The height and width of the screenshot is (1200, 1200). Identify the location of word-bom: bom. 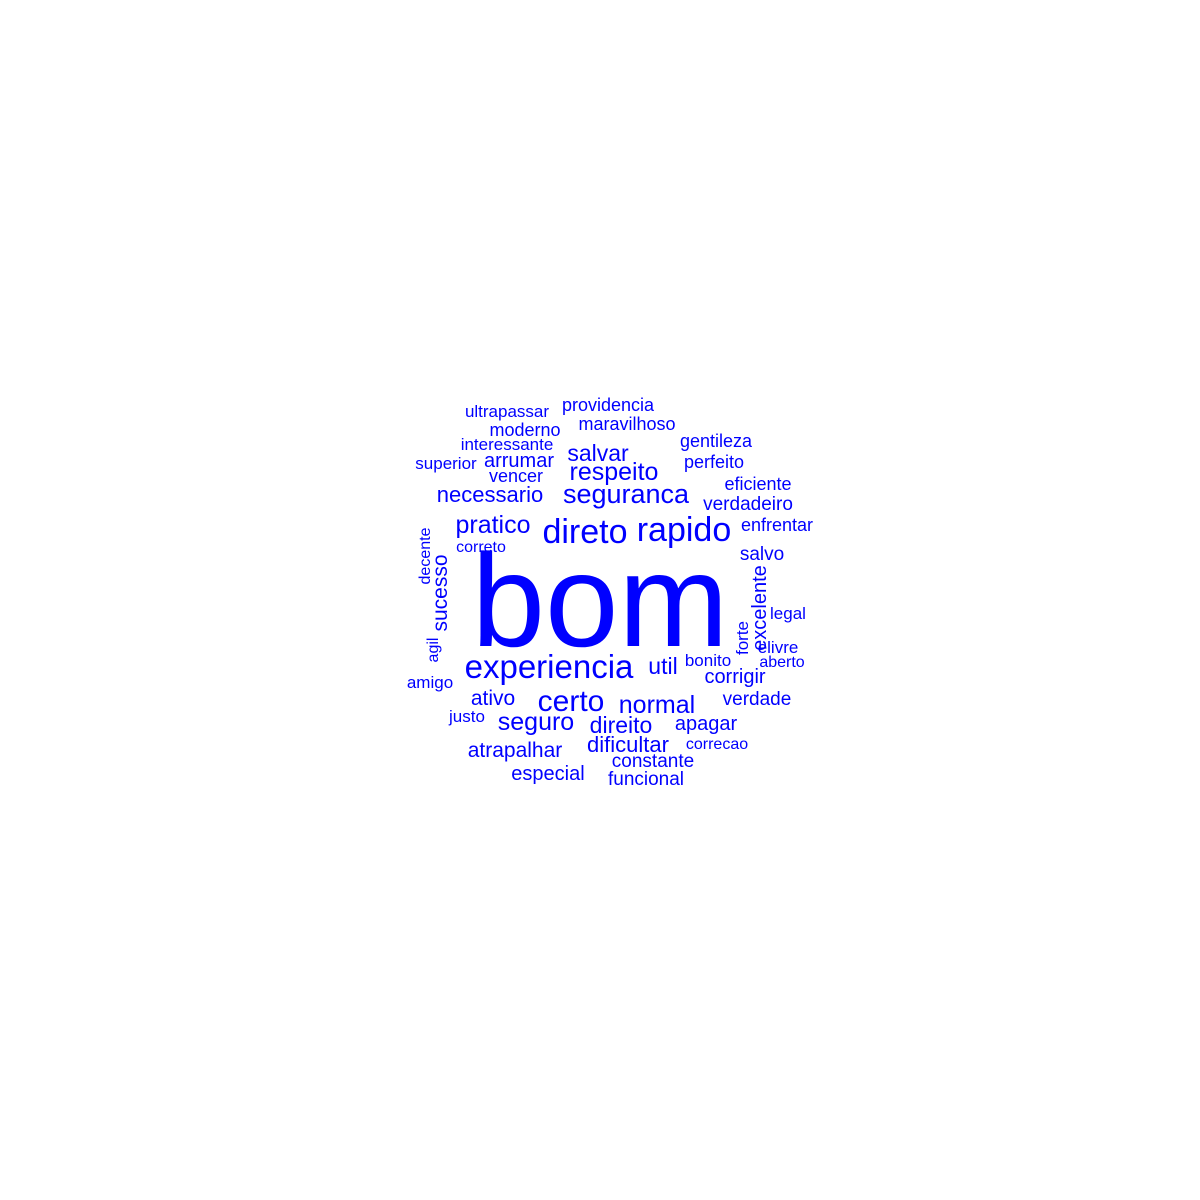
(600, 600).